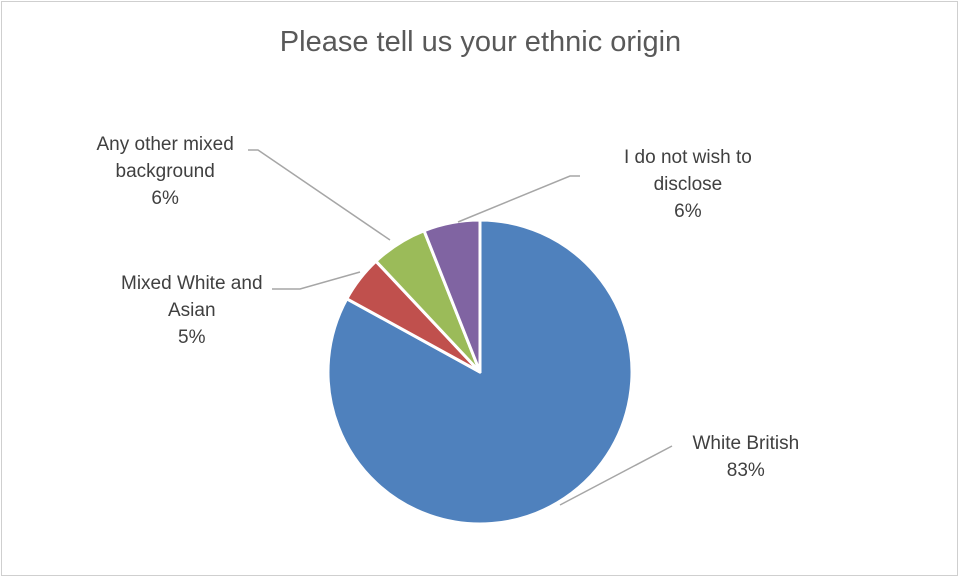  I want to click on data-label-percent: 83%, so click(745, 470).